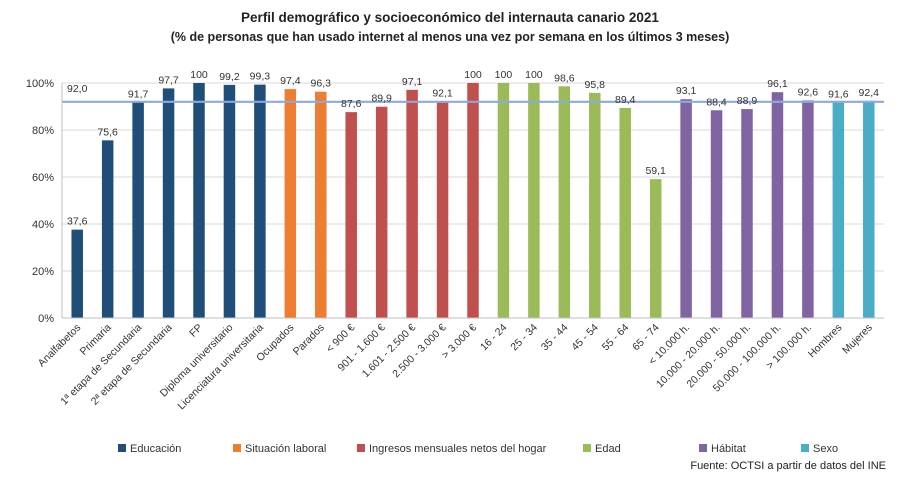  What do you see at coordinates (728, 449) in the screenshot?
I see `legend-label: Hábitat` at bounding box center [728, 449].